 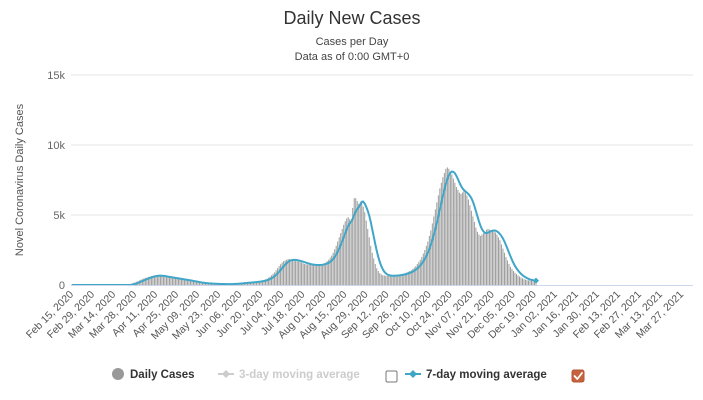 What do you see at coordinates (391, 376) in the screenshot?
I see `checkbox-3-day-average` at bounding box center [391, 376].